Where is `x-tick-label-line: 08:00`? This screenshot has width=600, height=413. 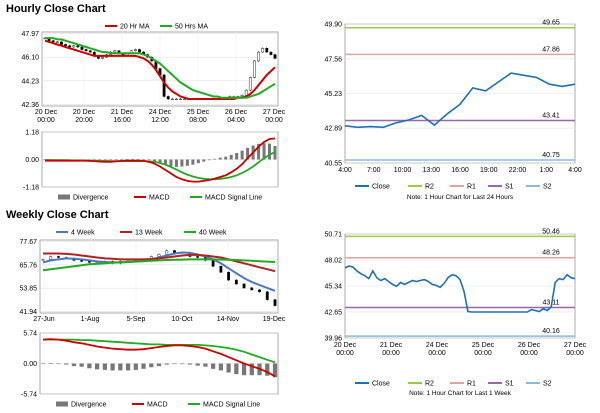
x-tick-label-line: 08:00 is located at coordinates (198, 120).